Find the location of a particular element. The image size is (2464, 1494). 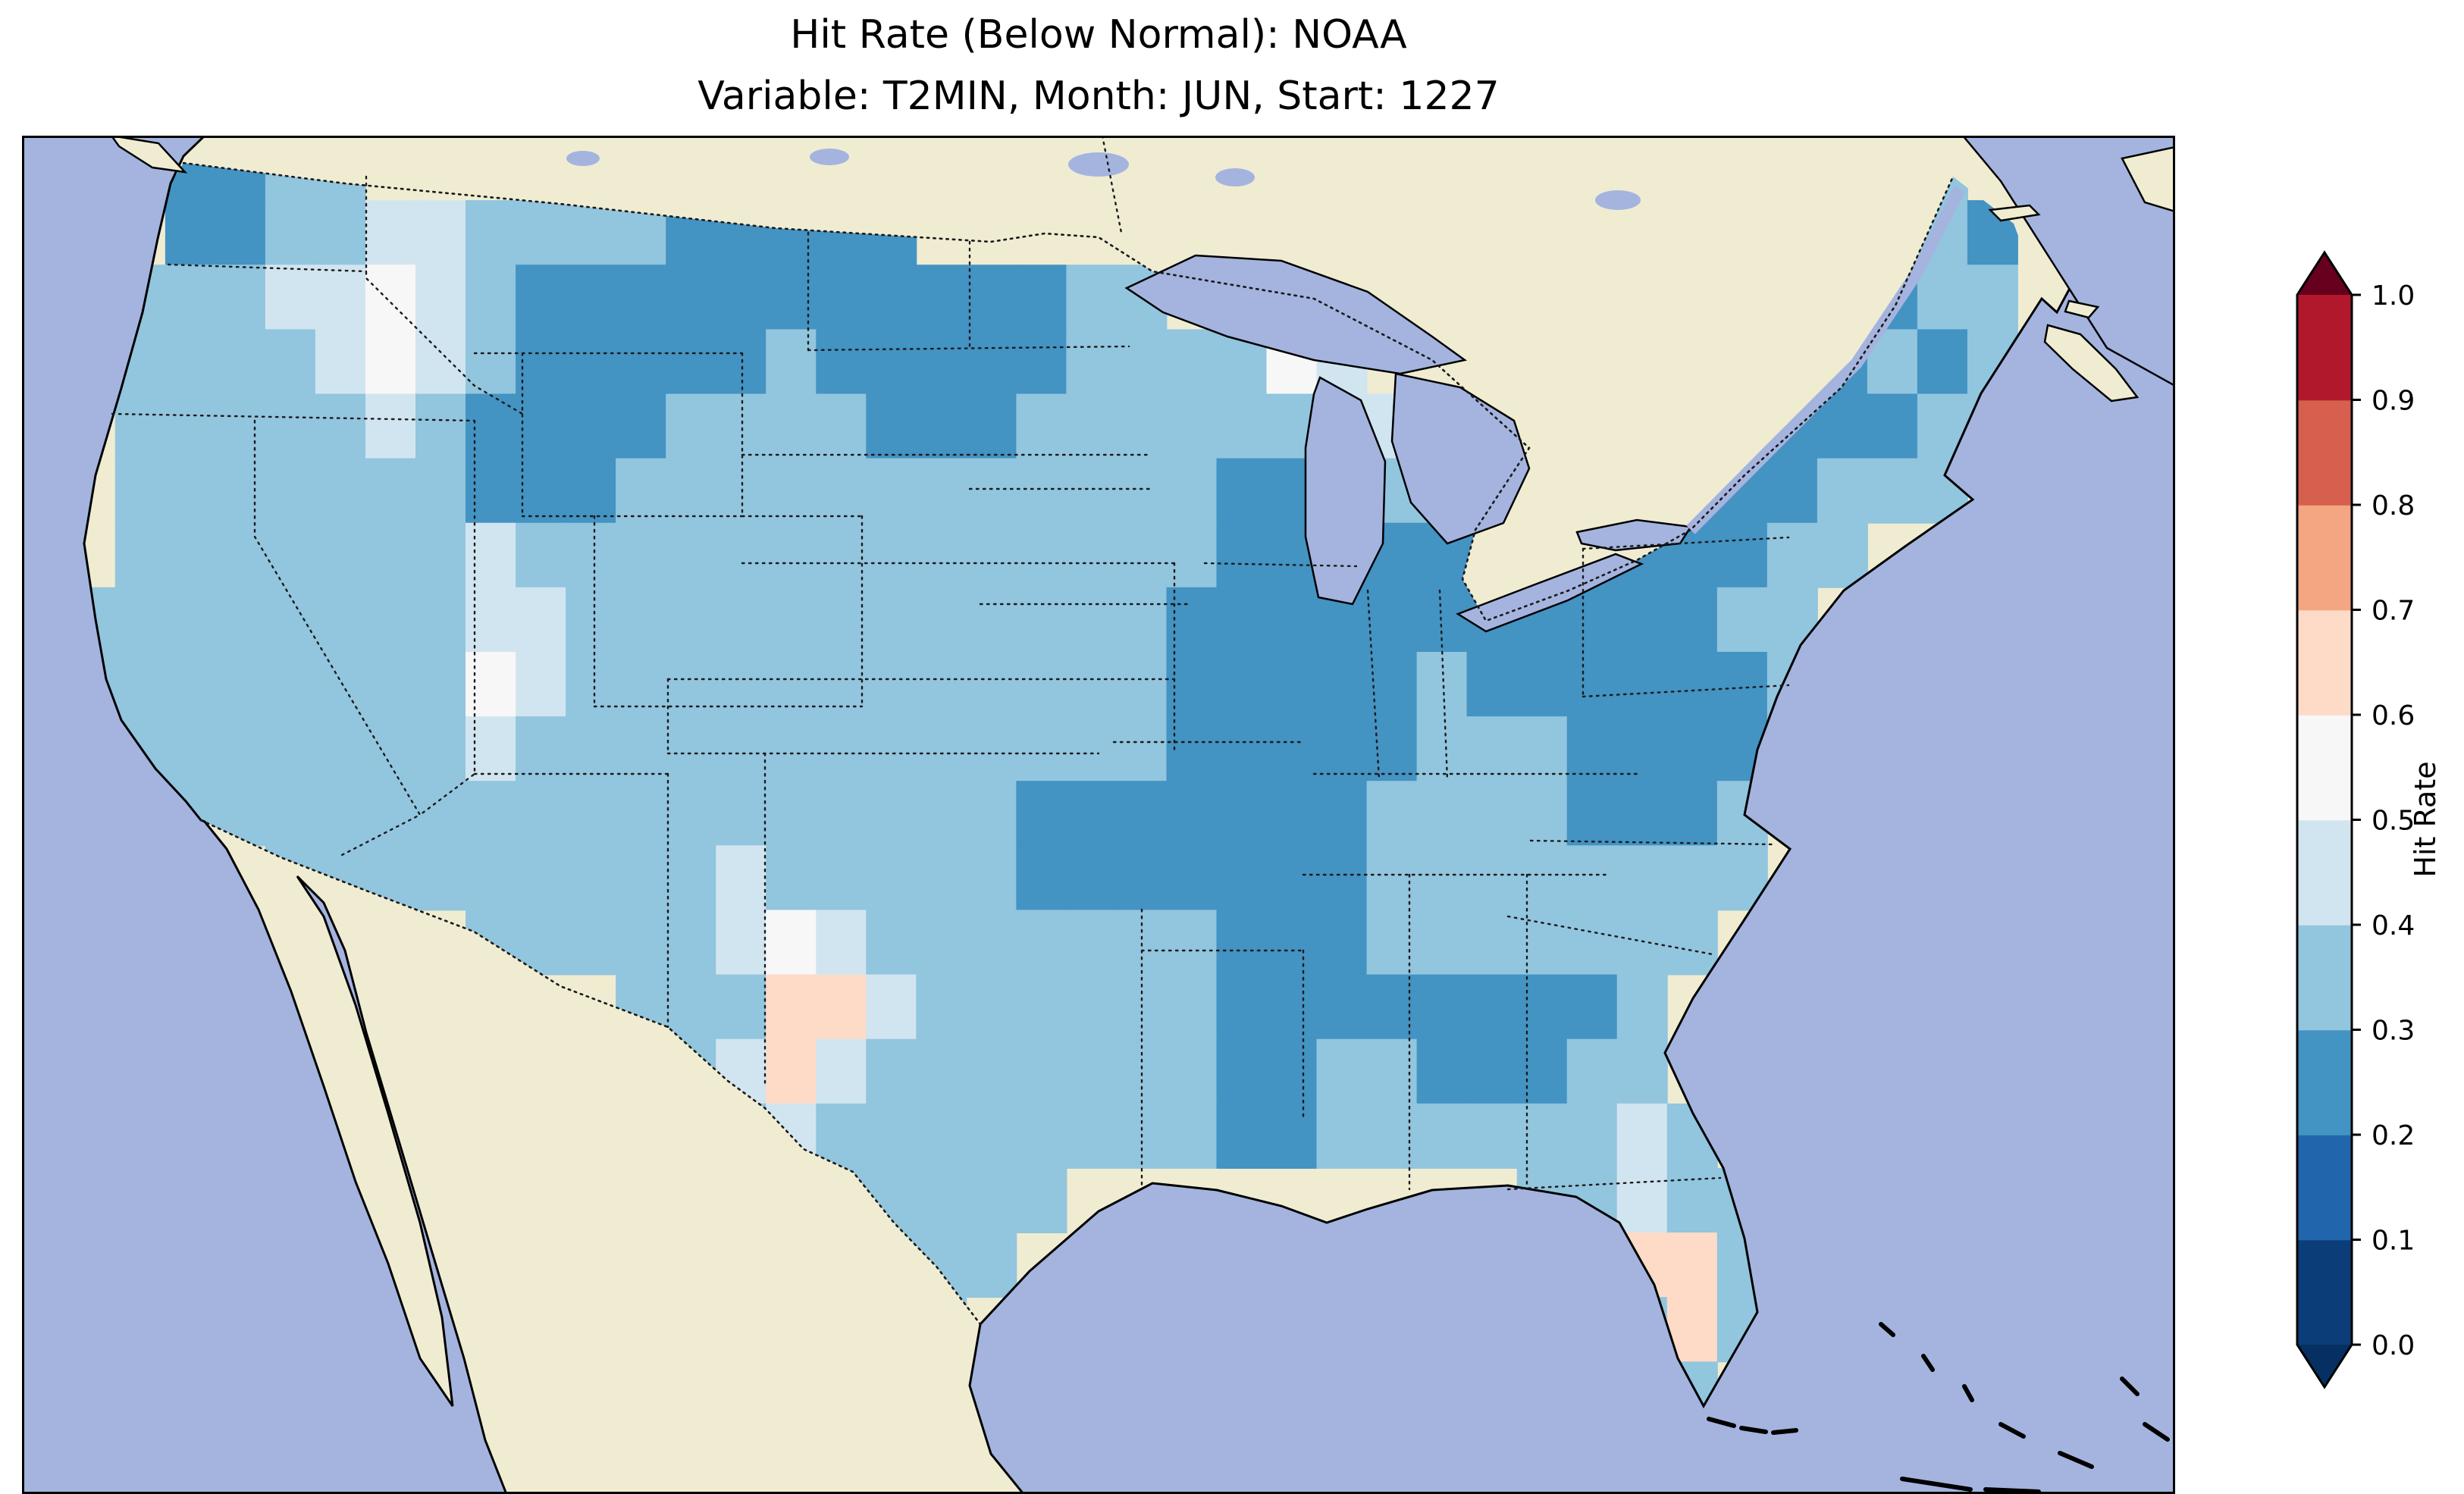

nova-scotia is located at coordinates (2091, 363).